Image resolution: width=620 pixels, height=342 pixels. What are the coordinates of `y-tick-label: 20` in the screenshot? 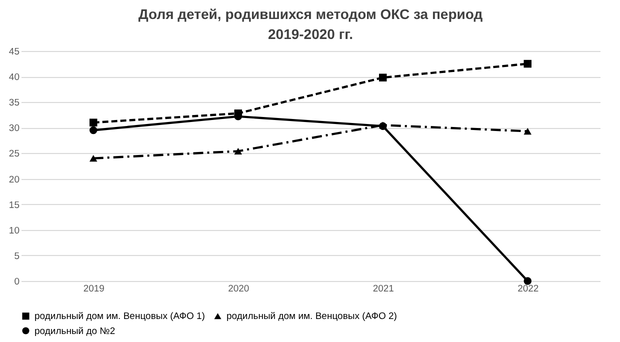 It's located at (14, 180).